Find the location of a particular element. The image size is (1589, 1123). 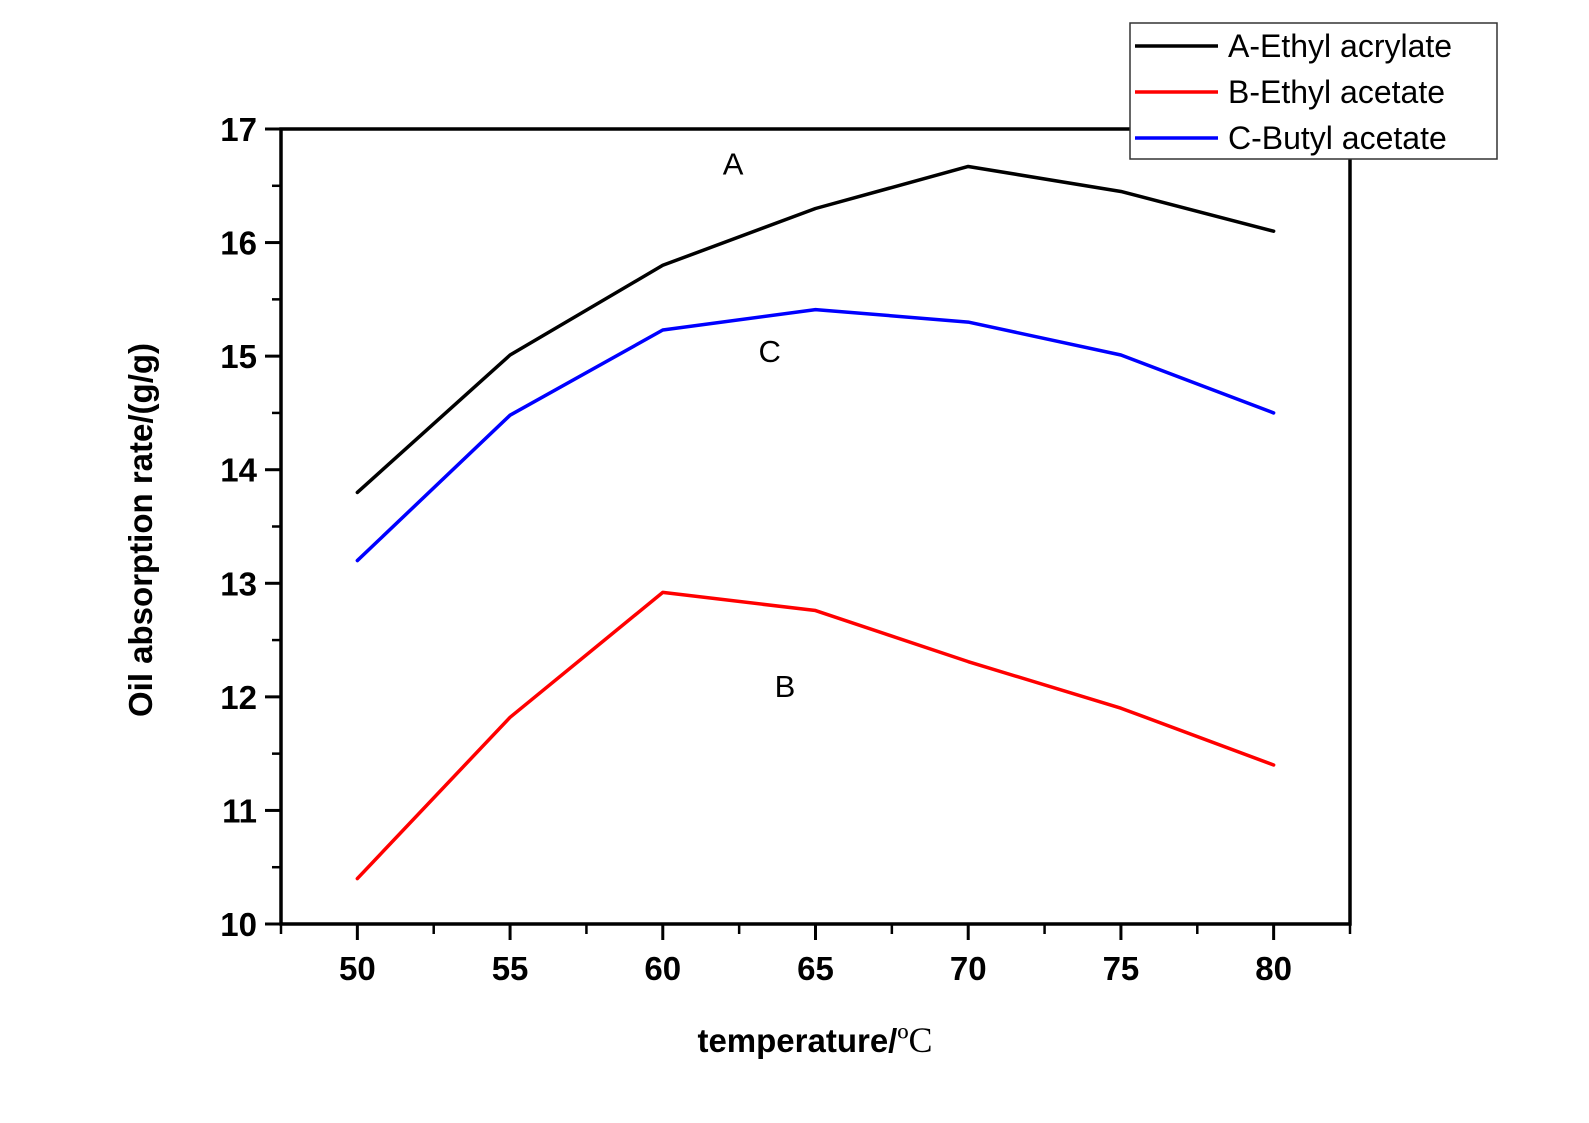

x-tick-label: 55 is located at coordinates (510, 968).